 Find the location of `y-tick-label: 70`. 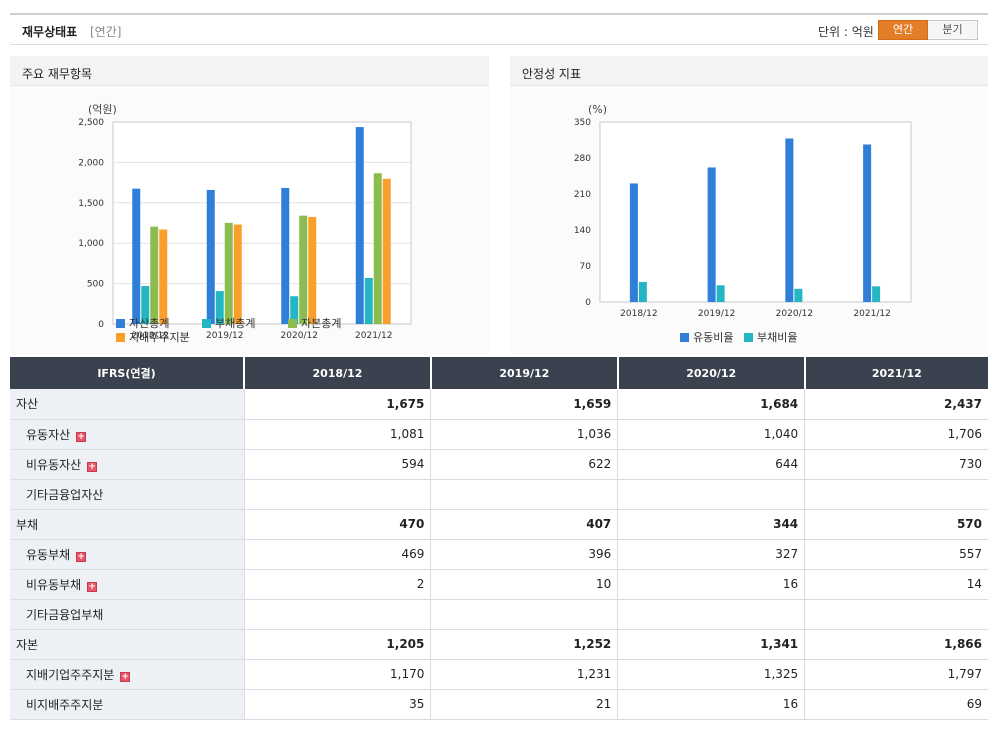

y-tick-label: 70 is located at coordinates (586, 267).